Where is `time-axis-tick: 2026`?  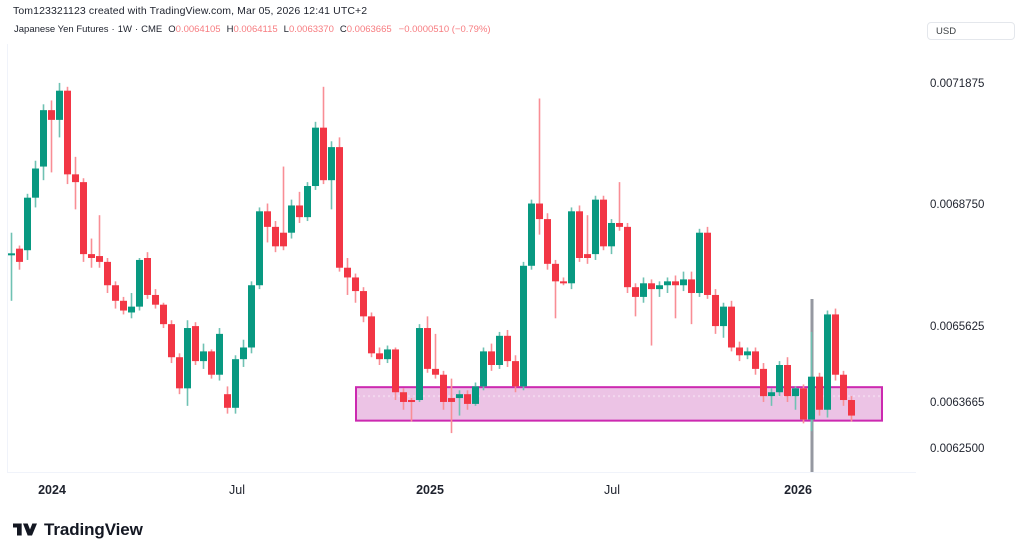
time-axis-tick: 2026 is located at coordinates (798, 490).